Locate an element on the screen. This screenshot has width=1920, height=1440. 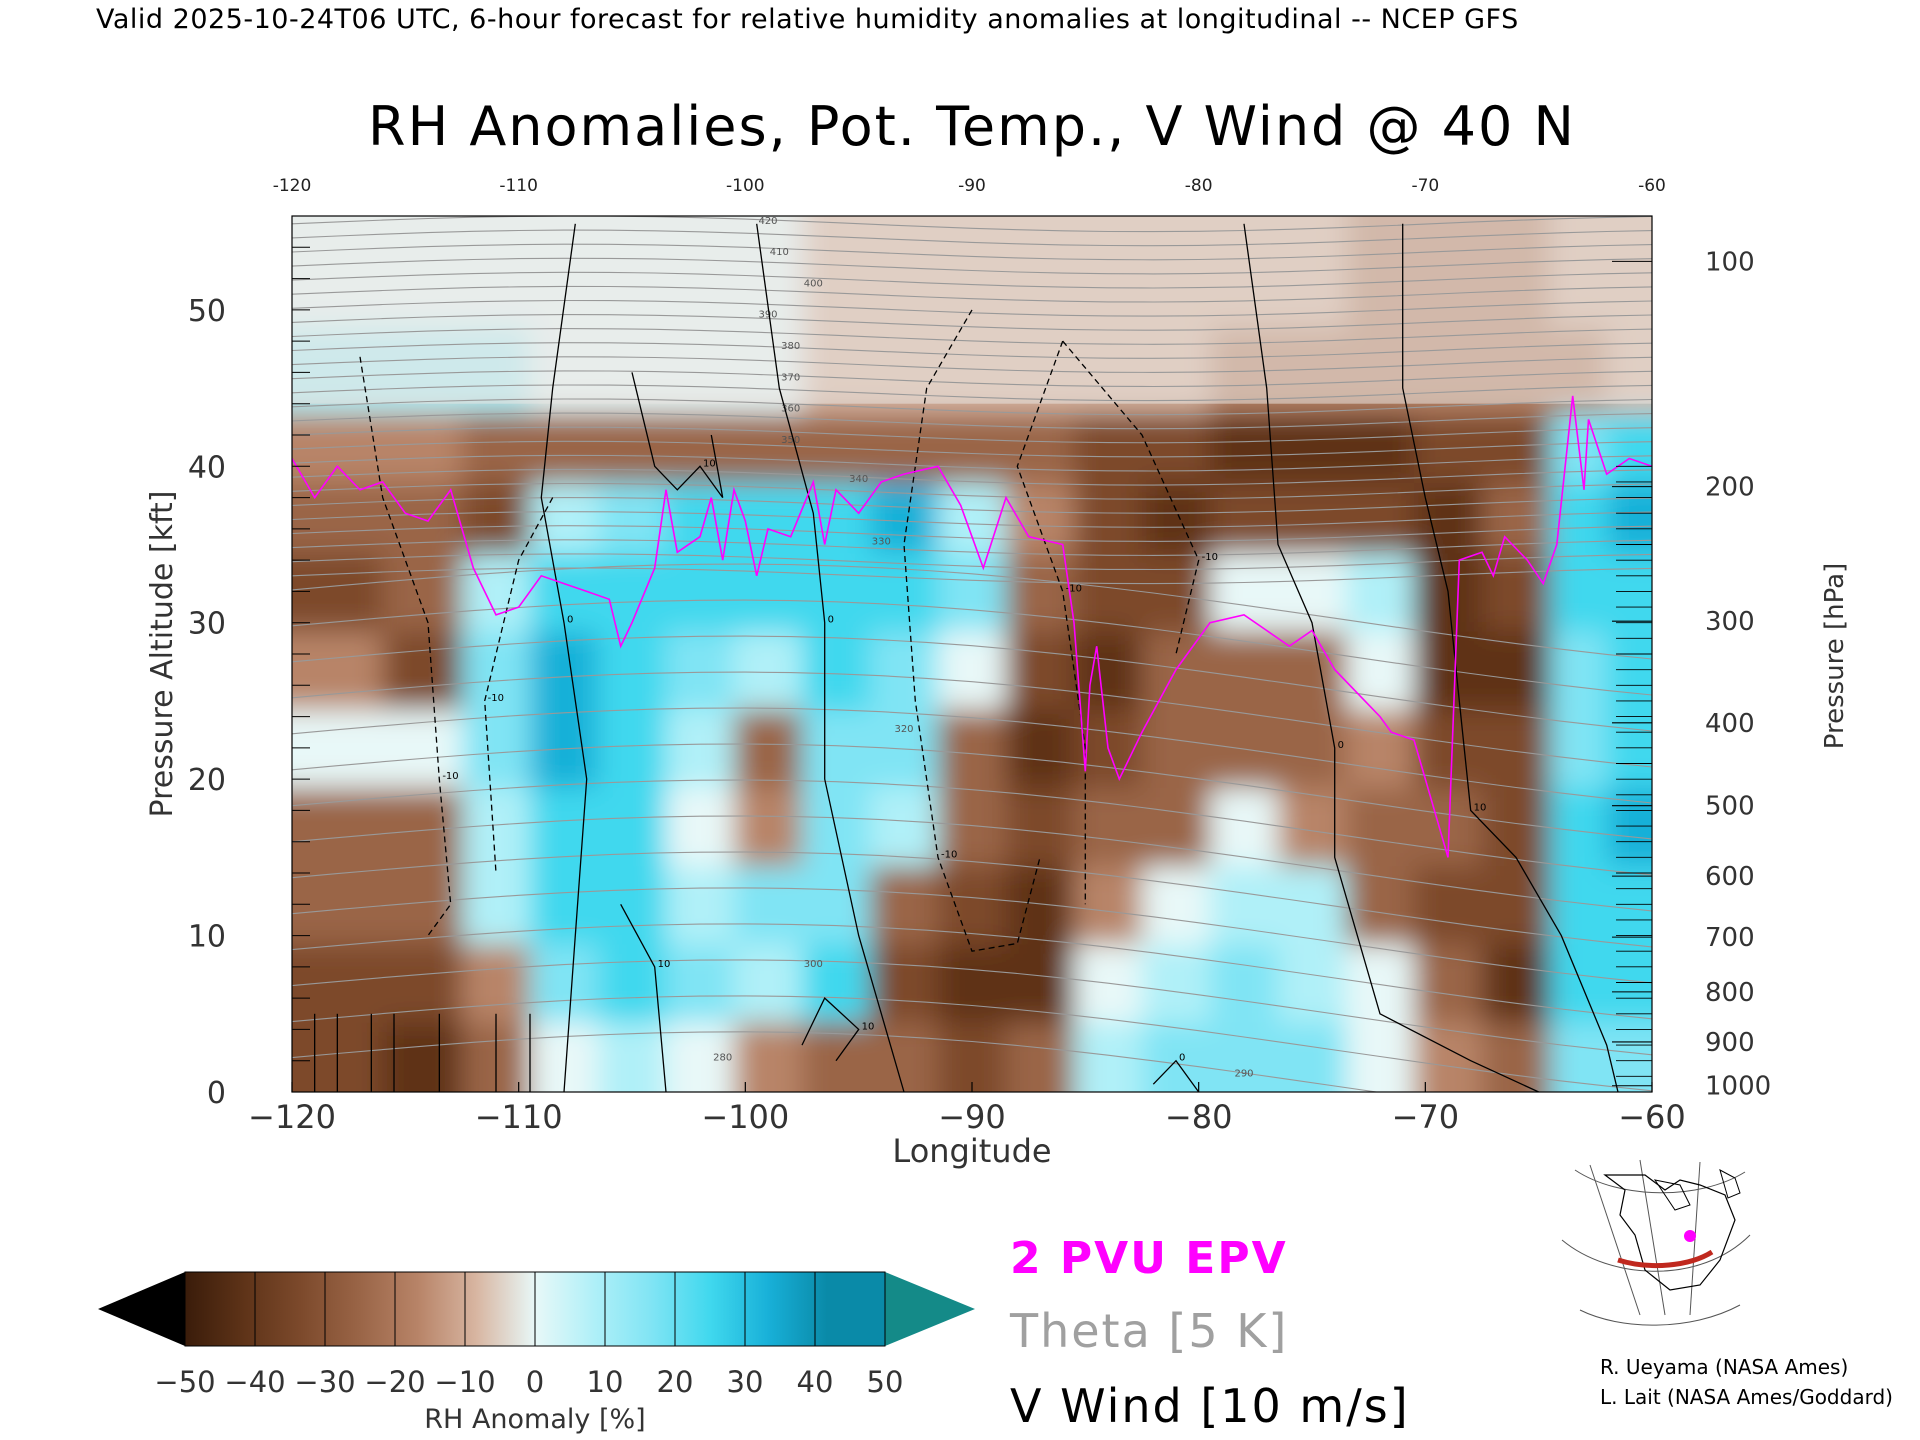
colorbar-tick-label: 30 is located at coordinates (745, 1382).